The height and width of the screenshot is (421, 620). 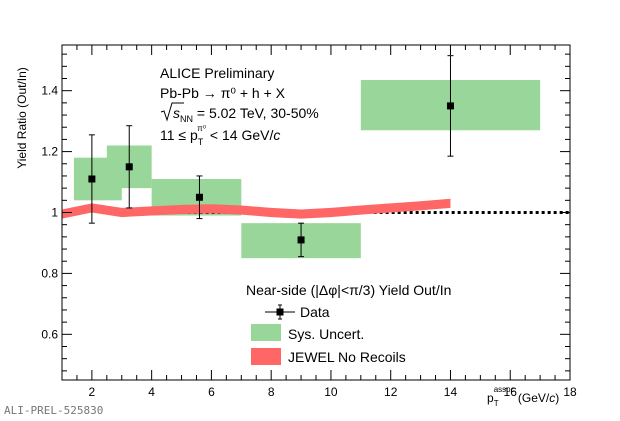 What do you see at coordinates (348, 290) in the screenshot?
I see `legend-header: Near-side (|Δφ|<π/3) Yield Out/In` at bounding box center [348, 290].